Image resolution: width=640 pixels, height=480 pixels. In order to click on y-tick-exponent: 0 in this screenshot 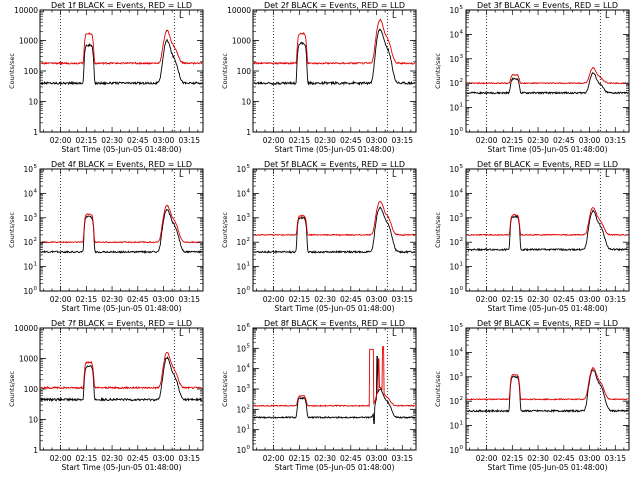, I will do `click(462, 130)`.